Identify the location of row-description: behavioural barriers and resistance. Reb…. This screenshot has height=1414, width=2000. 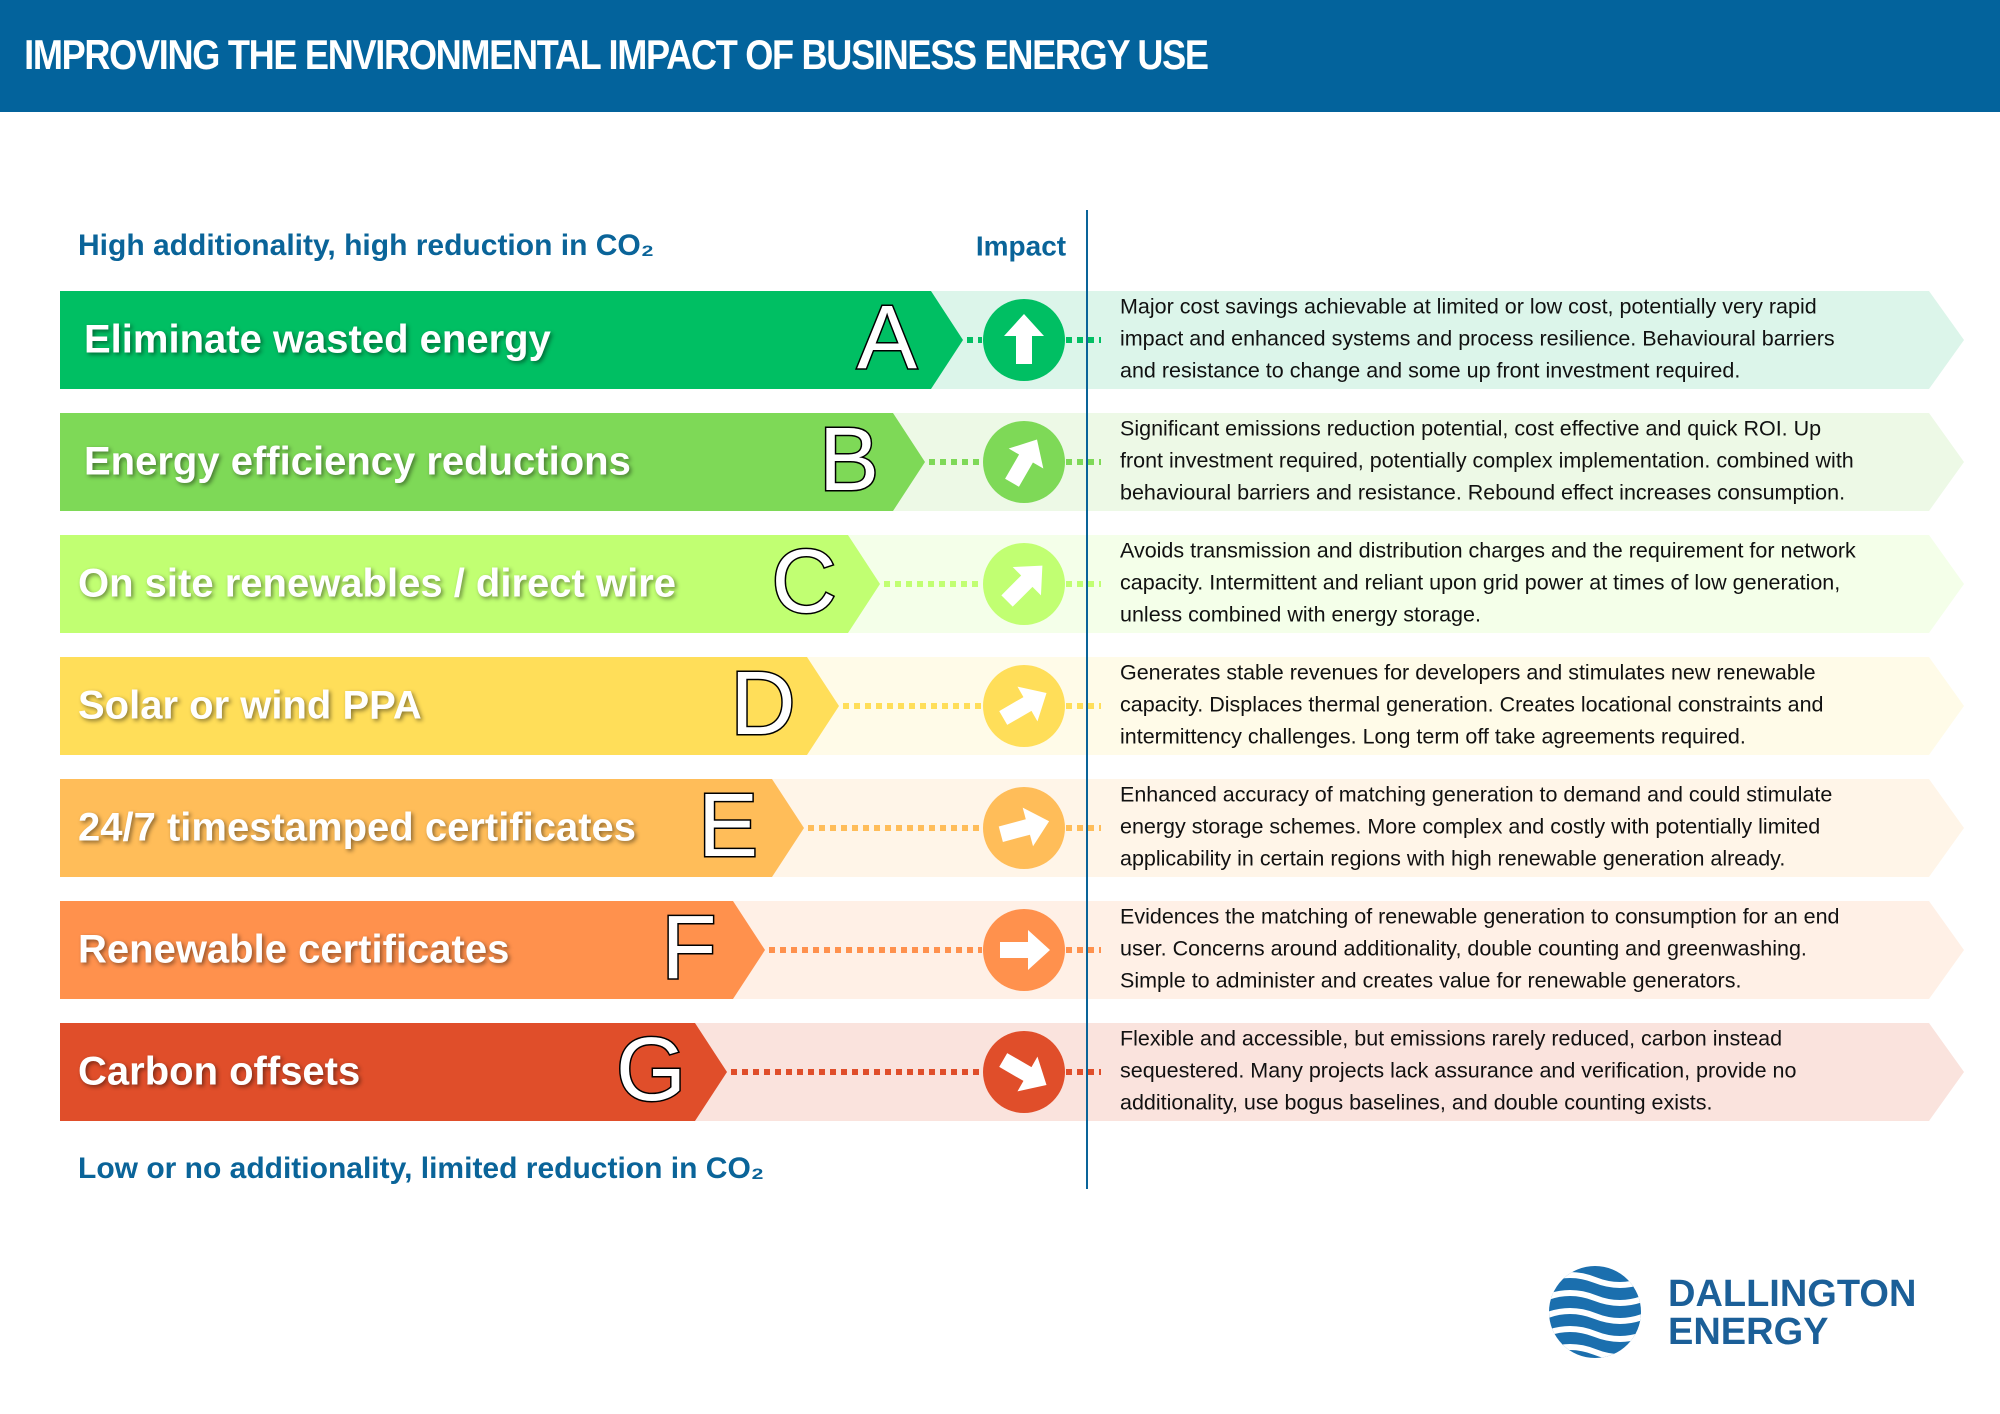
(1482, 493).